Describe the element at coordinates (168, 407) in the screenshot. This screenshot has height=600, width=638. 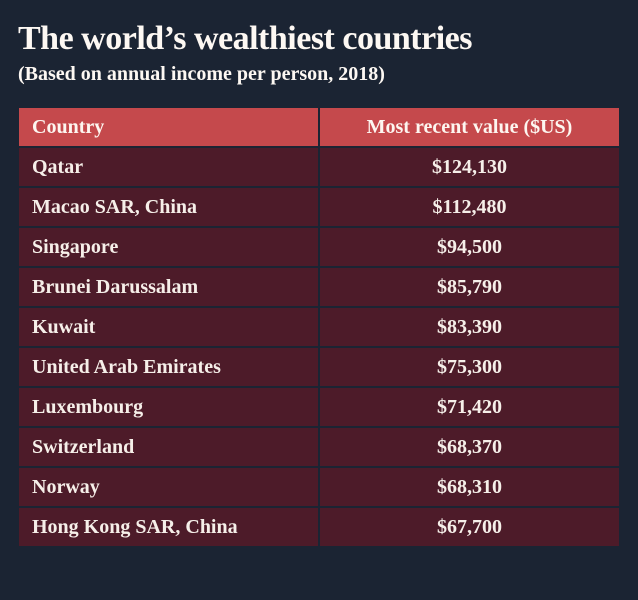
I see `country-cell: Luxembourg` at that location.